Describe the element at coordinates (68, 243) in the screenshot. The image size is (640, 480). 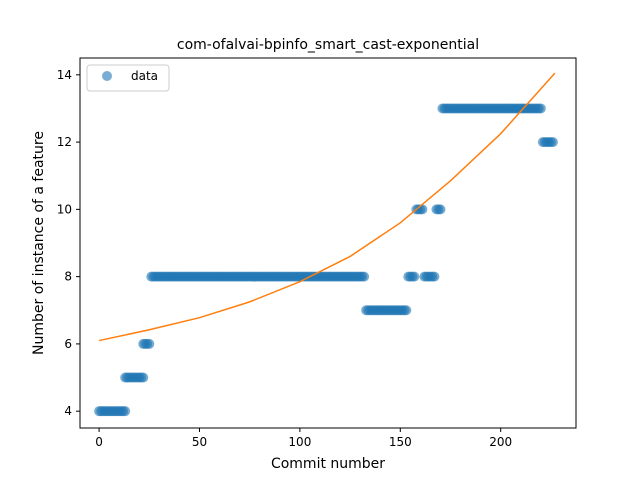
I see `y-axis: 4 6 8 10 12 14` at that location.